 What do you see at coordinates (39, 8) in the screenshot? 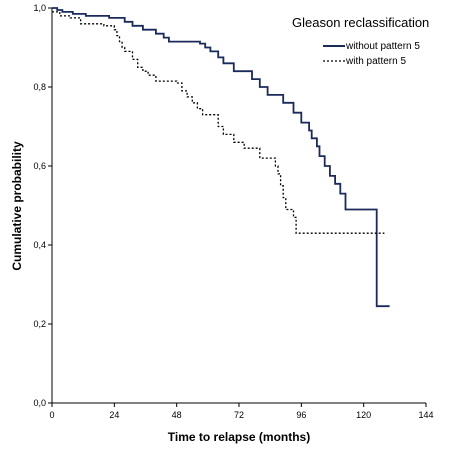
I see `y-tick-label: 1,0` at bounding box center [39, 8].